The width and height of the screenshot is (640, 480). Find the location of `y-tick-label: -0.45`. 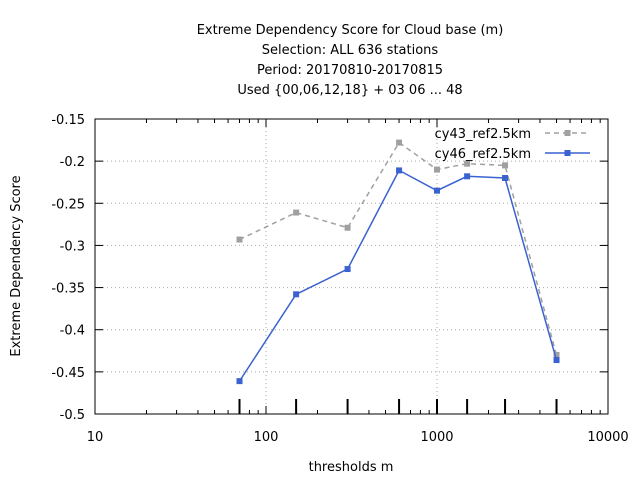

y-tick-label: -0.45 is located at coordinates (68, 373).